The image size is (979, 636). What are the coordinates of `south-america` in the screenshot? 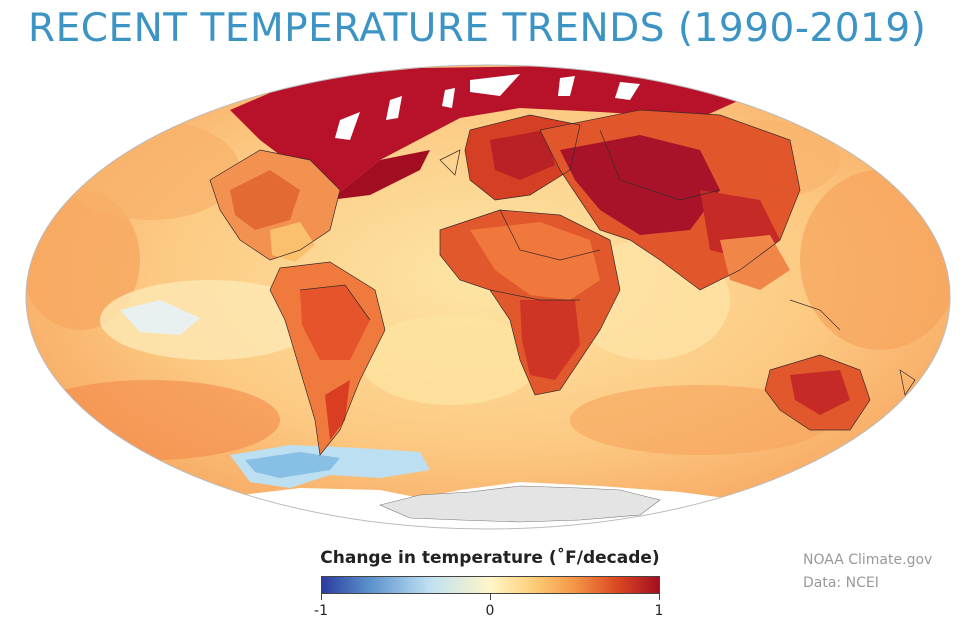 It's located at (327, 358).